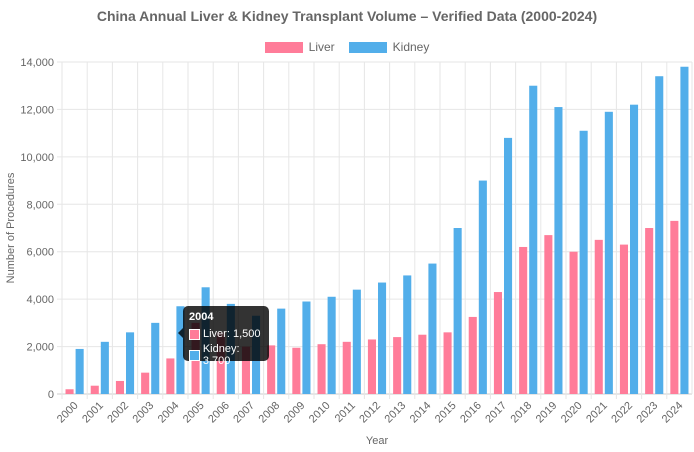 The image size is (694, 452). What do you see at coordinates (144, 413) in the screenshot?
I see `x-tick-label: 2003` at bounding box center [144, 413].